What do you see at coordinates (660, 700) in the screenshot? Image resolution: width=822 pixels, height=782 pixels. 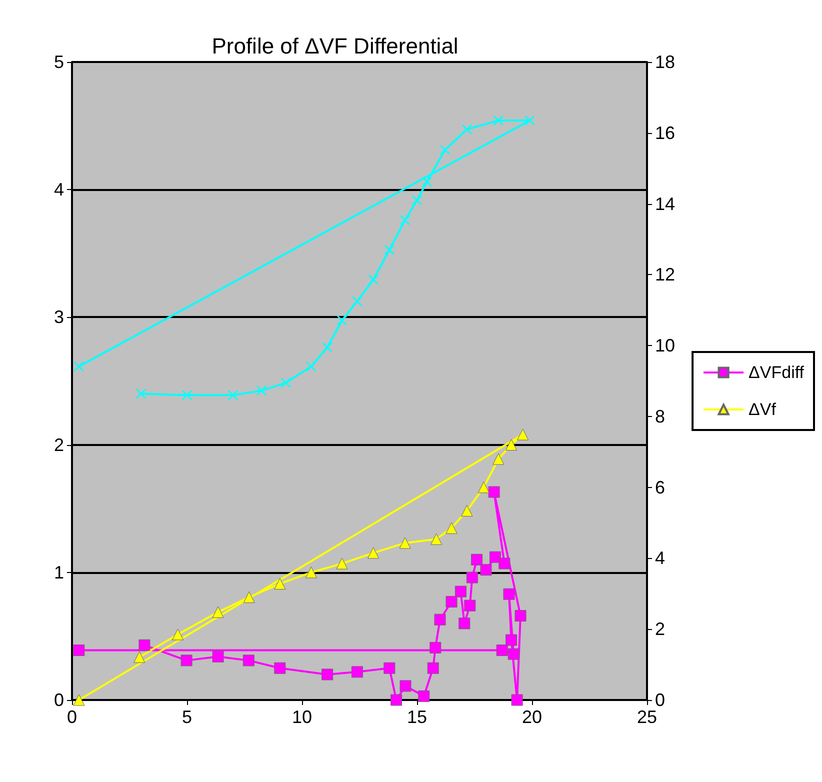 I see `y2-tick-label: 0` at bounding box center [660, 700].